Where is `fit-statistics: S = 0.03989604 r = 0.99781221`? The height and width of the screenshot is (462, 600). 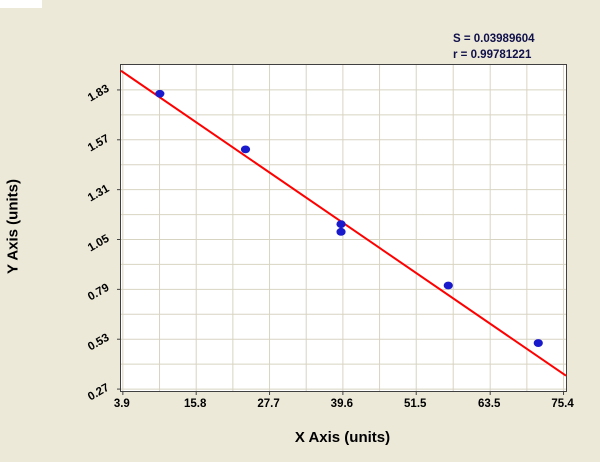
fit-statistics: S = 0.03989604 r = 0.99781221 is located at coordinates (494, 47).